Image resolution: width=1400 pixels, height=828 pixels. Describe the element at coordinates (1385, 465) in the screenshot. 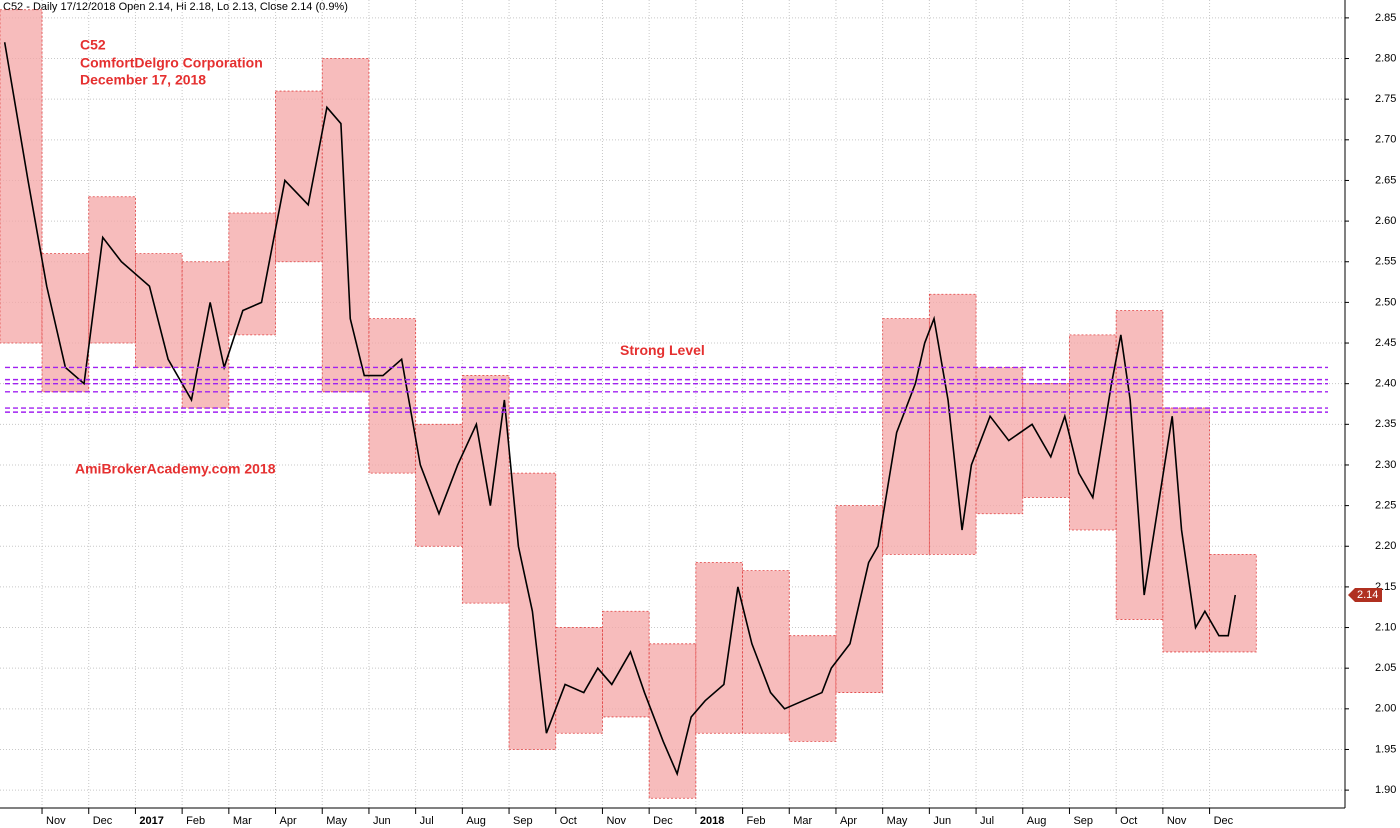

I see `y-tick-label: 2.30` at that location.